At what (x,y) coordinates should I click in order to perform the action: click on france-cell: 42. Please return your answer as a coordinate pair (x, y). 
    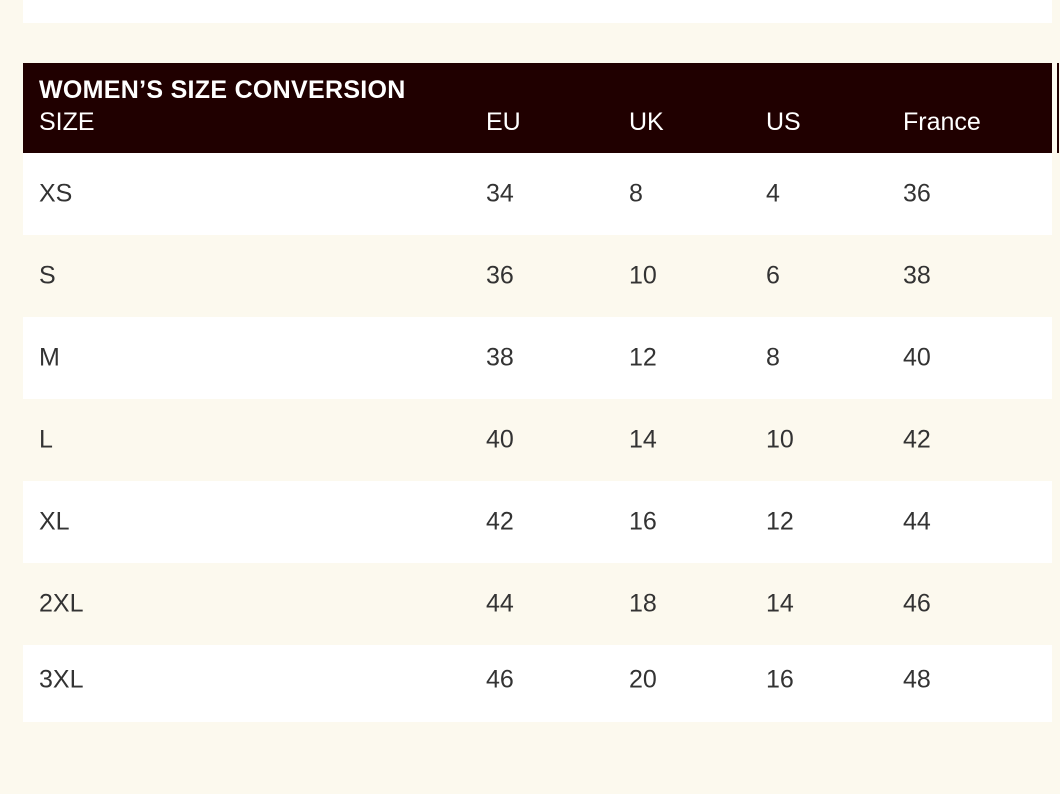
    Looking at the image, I should click on (917, 439).